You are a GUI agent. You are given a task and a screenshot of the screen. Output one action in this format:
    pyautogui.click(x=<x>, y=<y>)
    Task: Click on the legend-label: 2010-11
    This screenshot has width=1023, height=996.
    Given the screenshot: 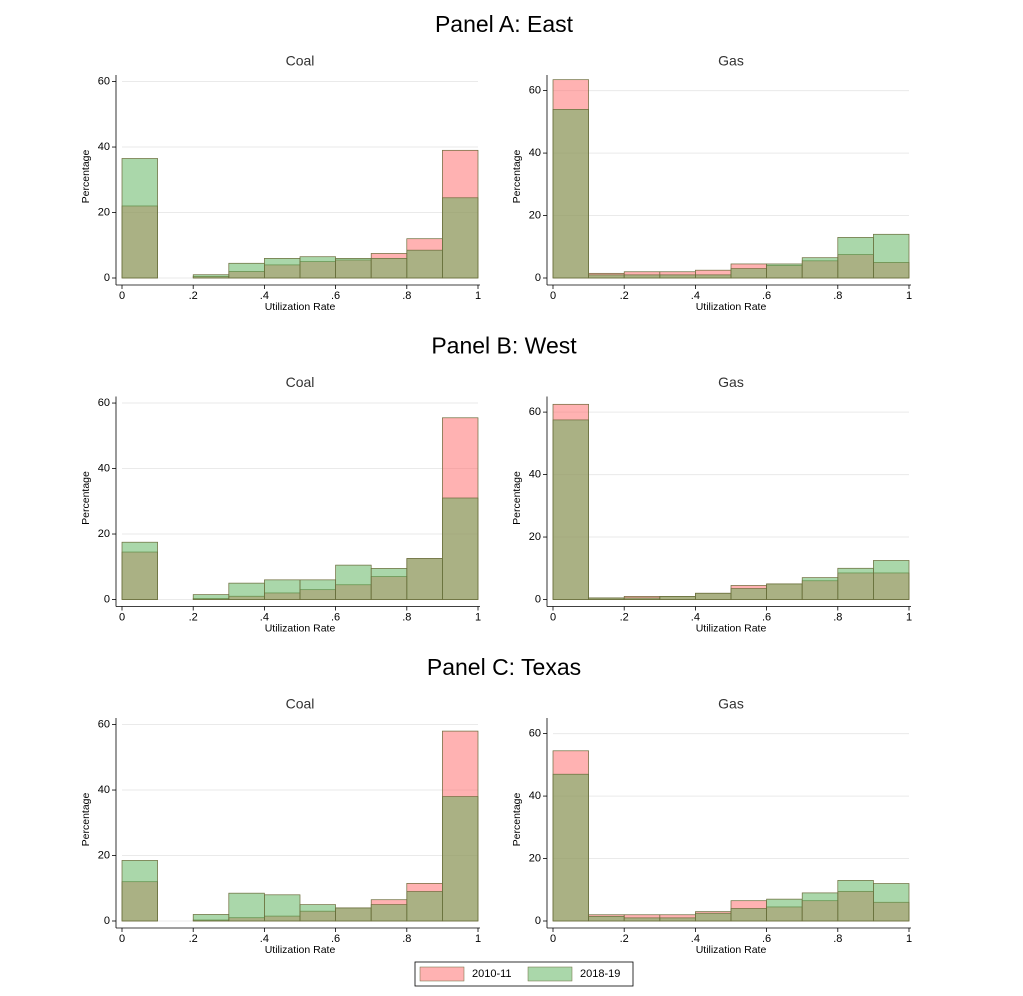 What is the action you would take?
    pyautogui.click(x=492, y=974)
    